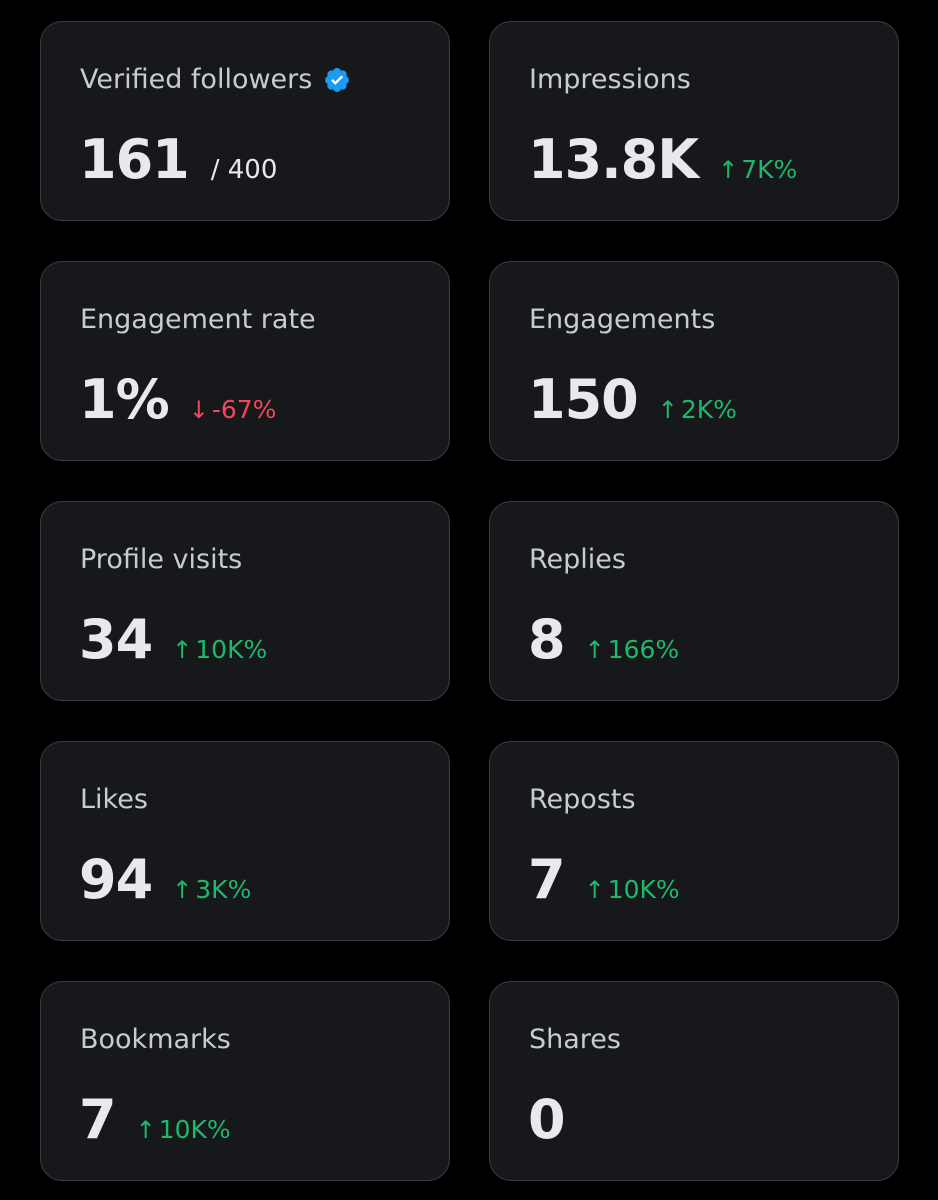 This screenshot has height=1200, width=938. I want to click on metric-value: 0, so click(547, 1119).